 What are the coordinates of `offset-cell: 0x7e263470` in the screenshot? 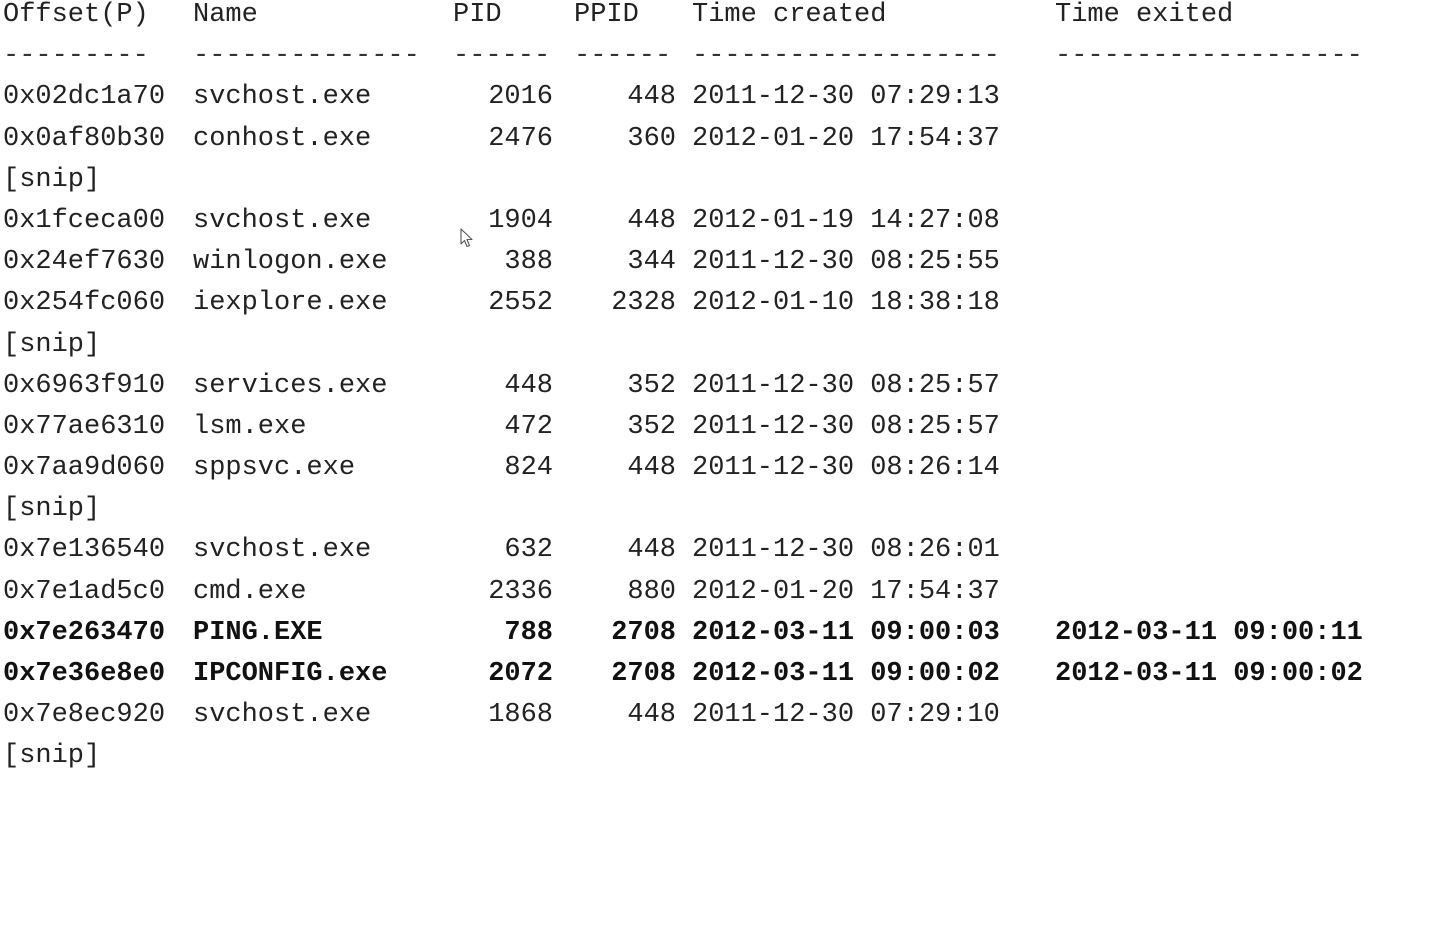 It's located at (84, 632).